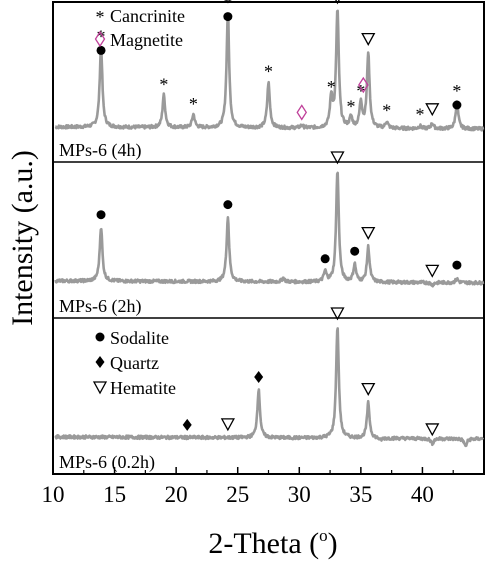 Image resolution: width=485 pixels, height=565 pixels. I want to click on legend-label: Quartz, so click(134, 363).